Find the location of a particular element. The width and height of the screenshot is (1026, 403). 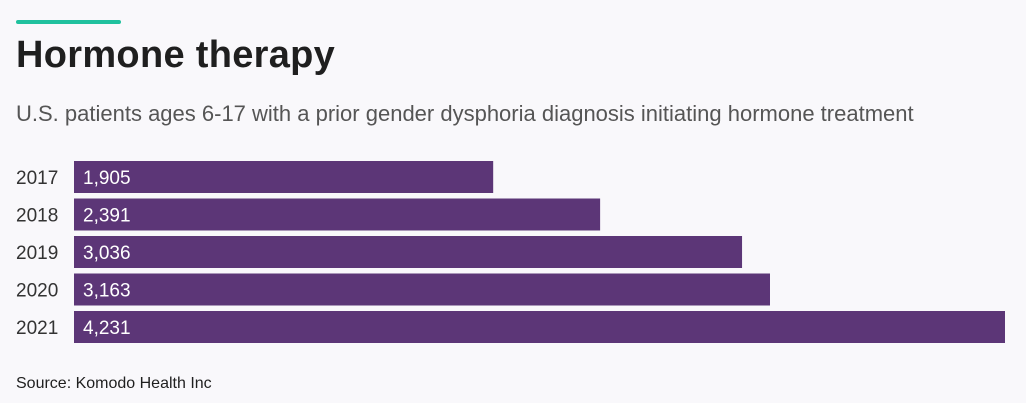

category-label-2018: 2018 is located at coordinates (37, 216).